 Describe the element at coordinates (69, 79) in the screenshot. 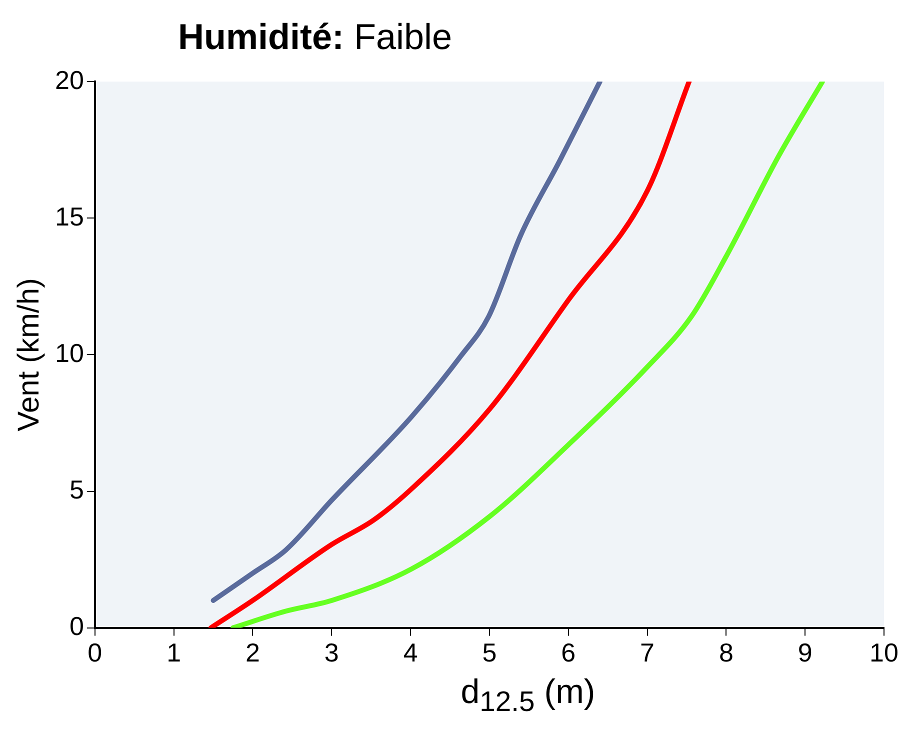

I see `y-tick-label: 20` at that location.